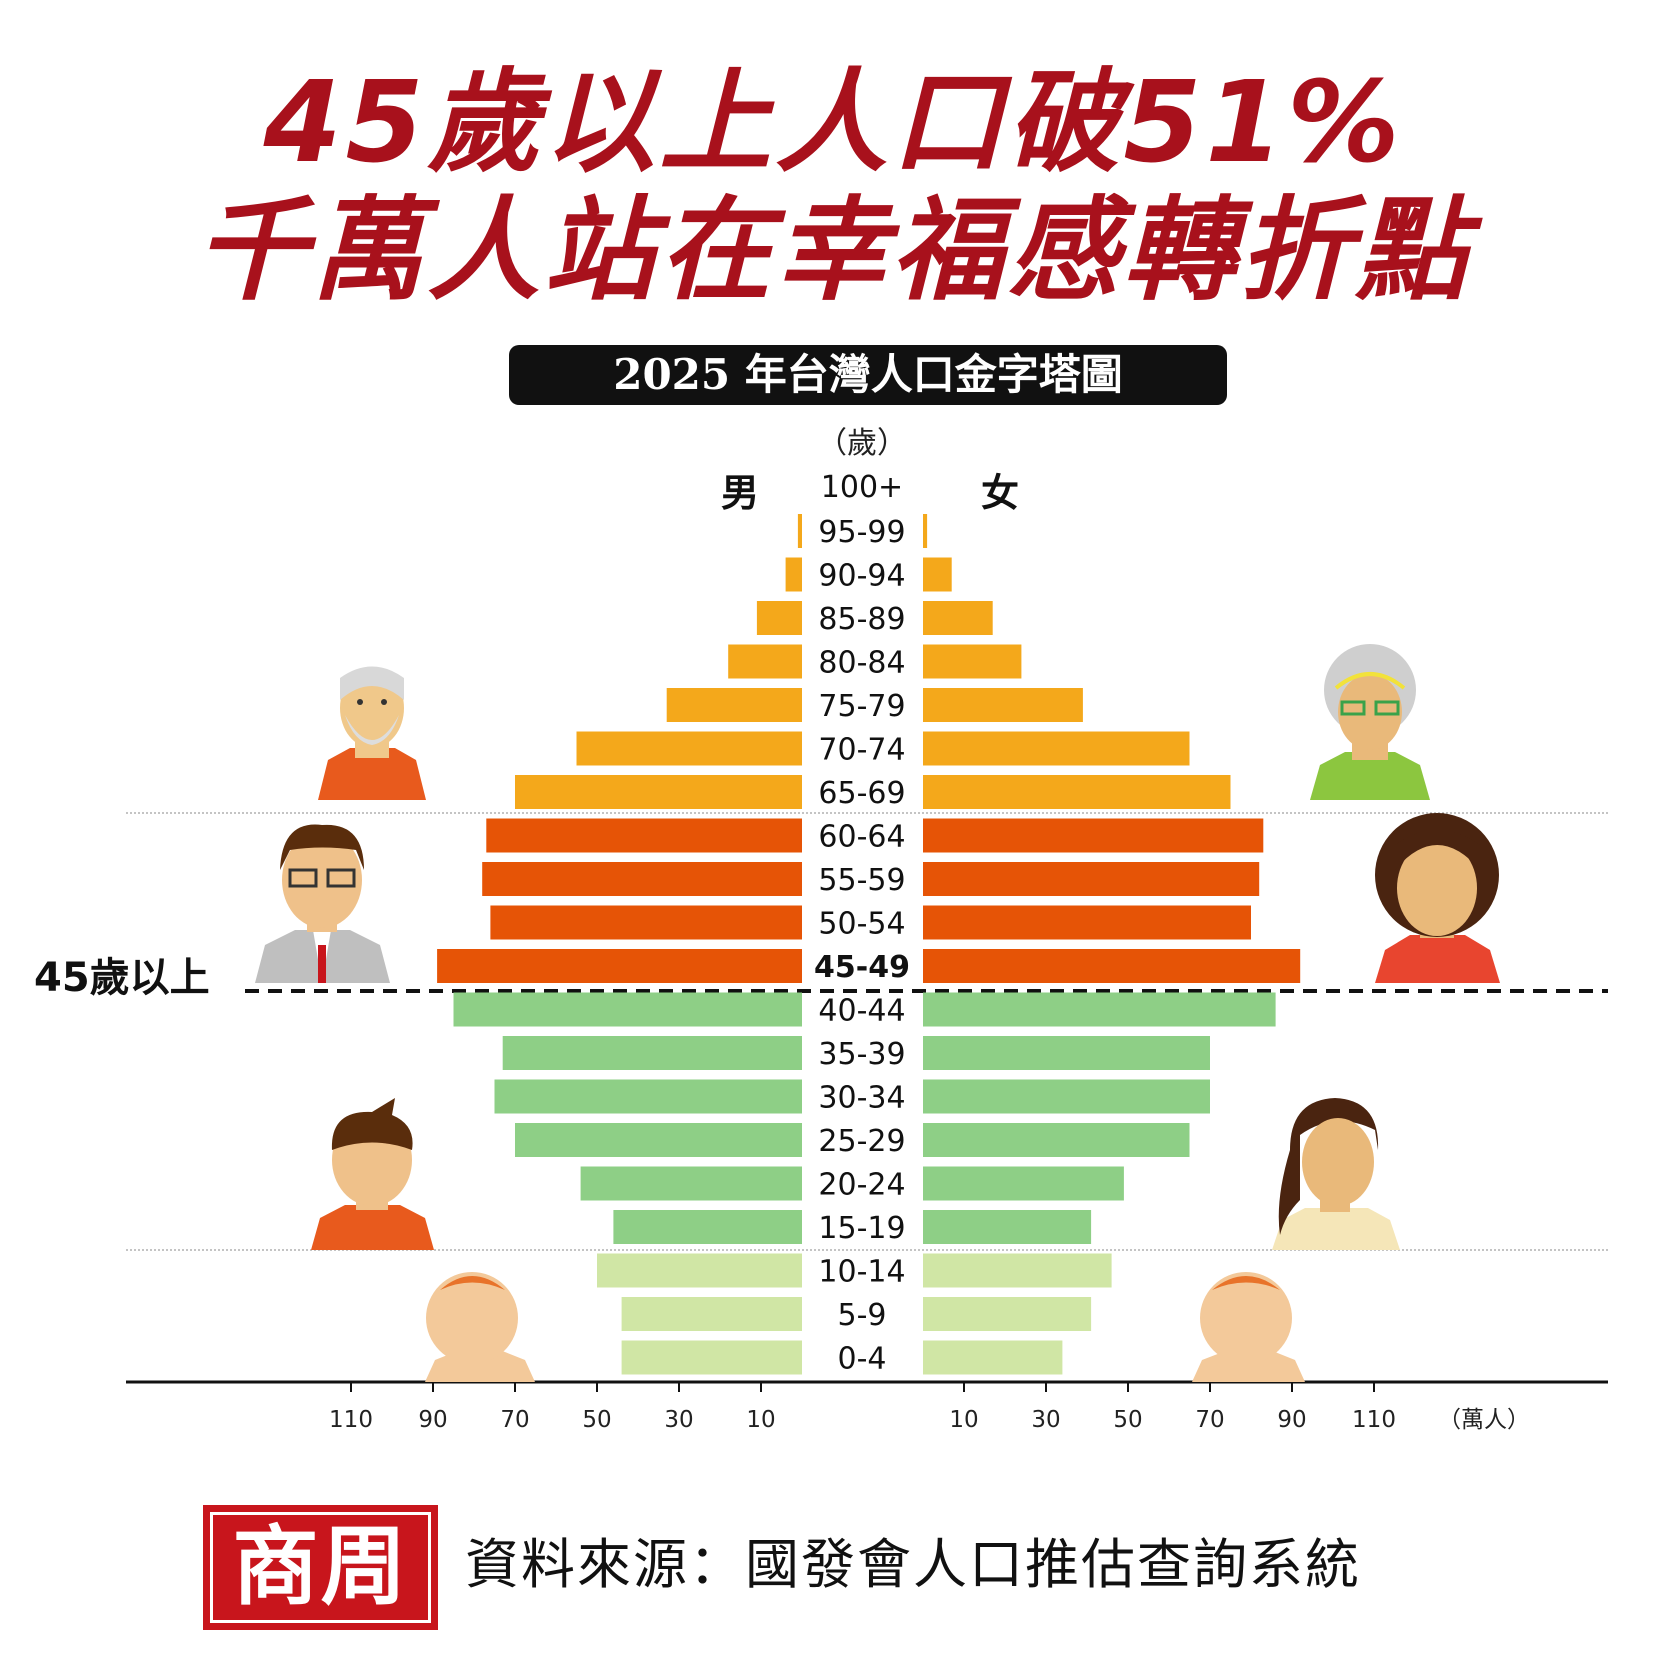  What do you see at coordinates (432, 1420) in the screenshot?
I see `x-tick-label-male-90: 90` at bounding box center [432, 1420].